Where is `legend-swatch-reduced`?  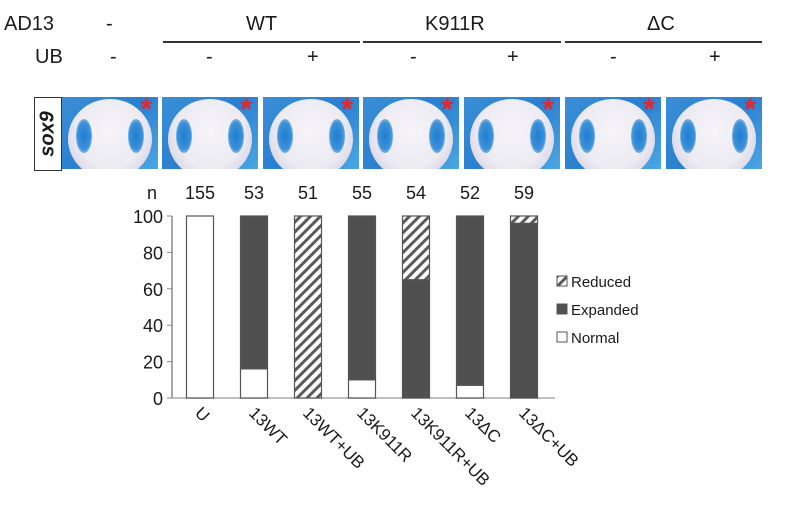
legend-swatch-reduced is located at coordinates (562, 281).